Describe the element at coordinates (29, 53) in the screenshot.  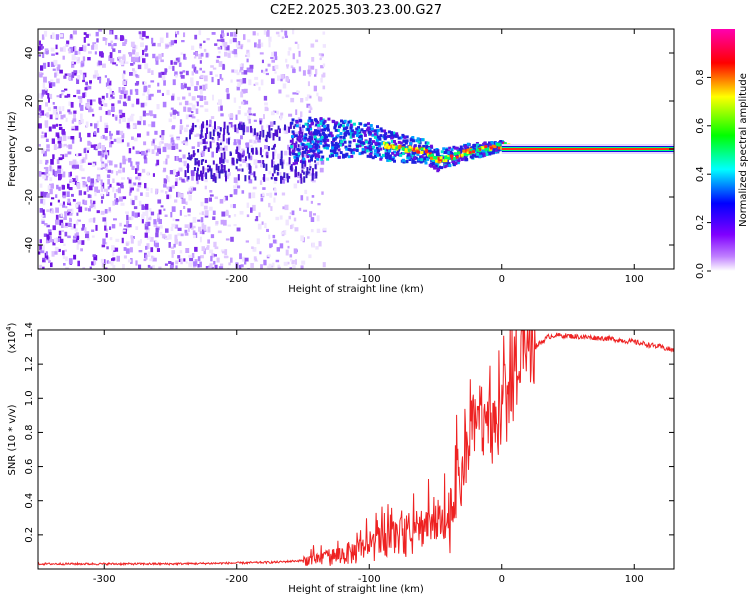
I see `spectrogram-ytick-label: 40` at that location.